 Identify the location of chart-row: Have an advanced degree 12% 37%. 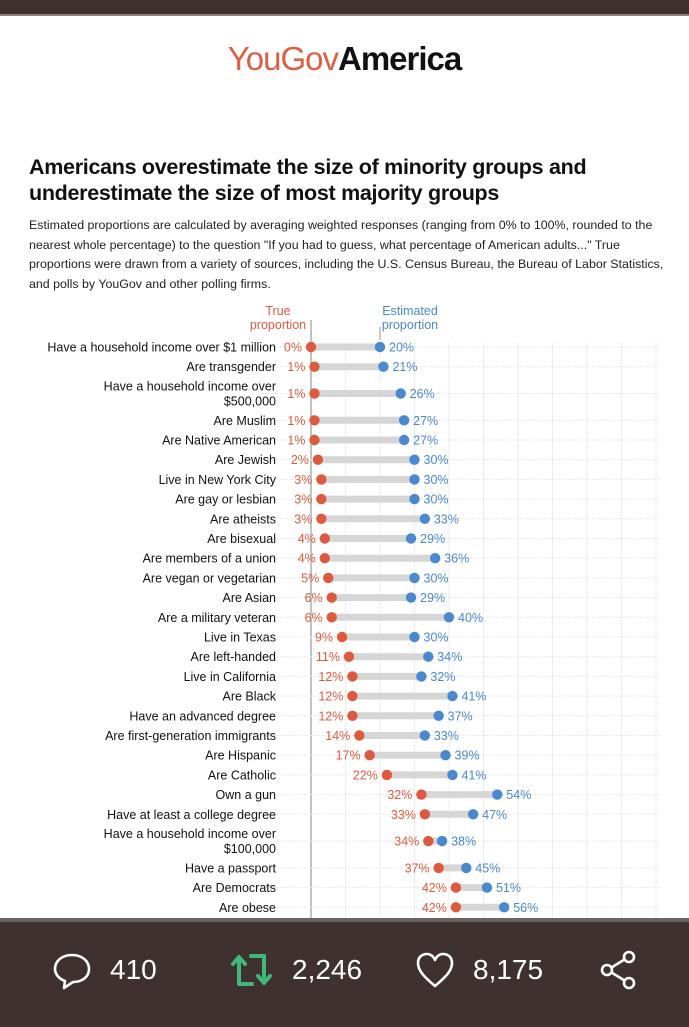
(394, 716).